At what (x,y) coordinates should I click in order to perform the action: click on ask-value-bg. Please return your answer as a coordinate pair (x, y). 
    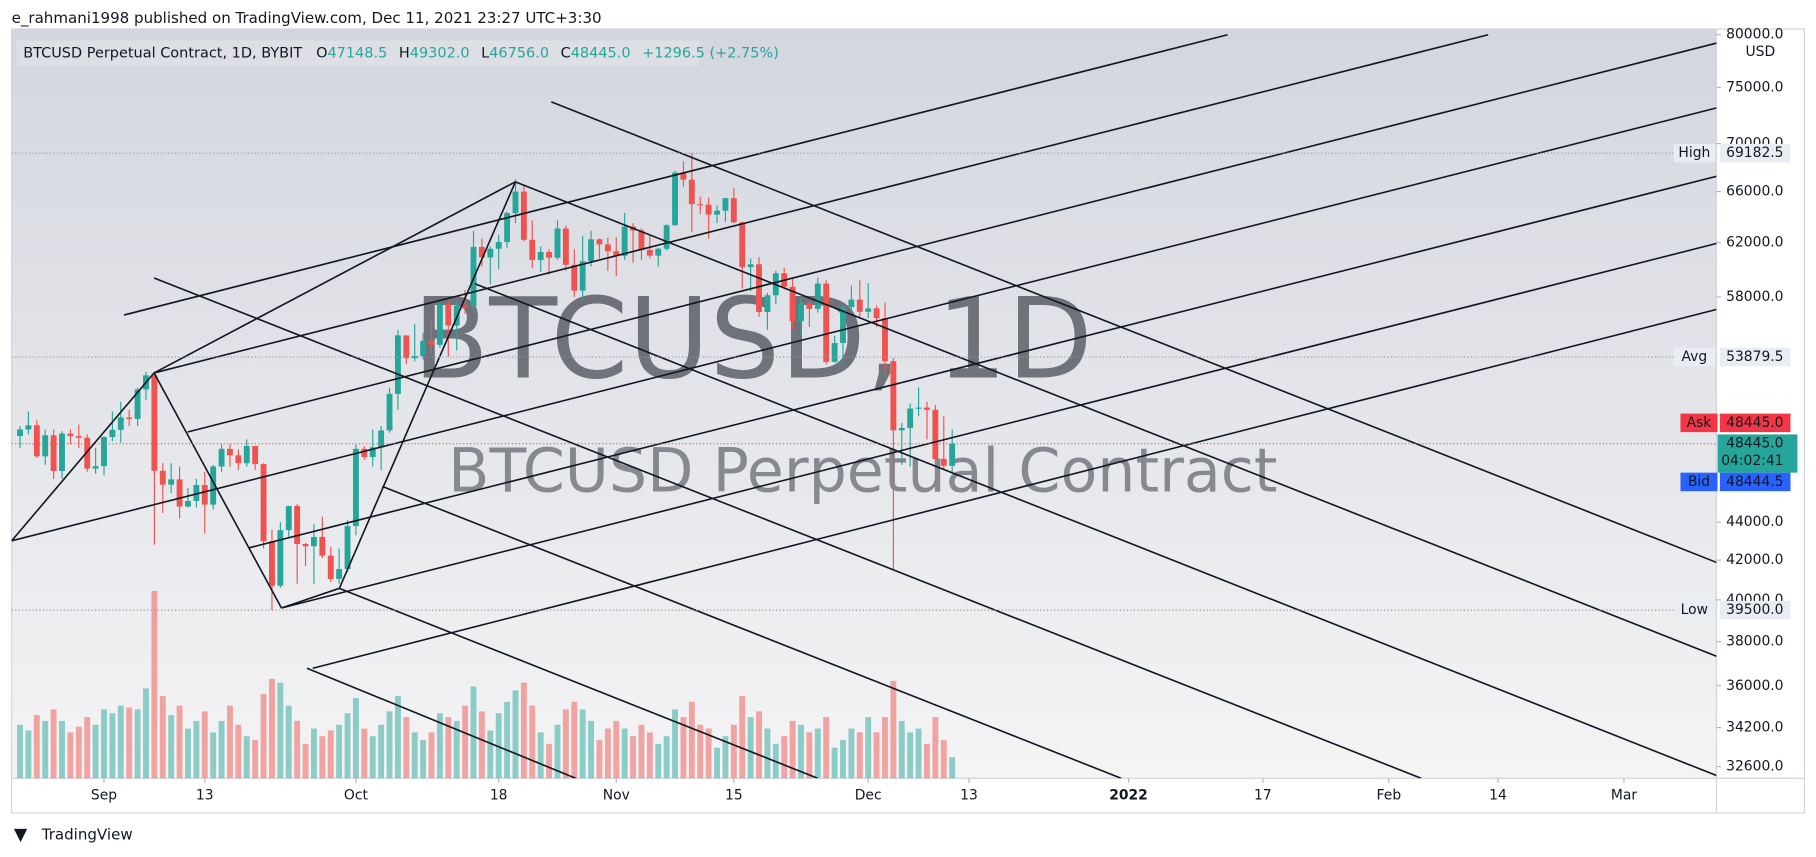
    Looking at the image, I should click on (1755, 423).